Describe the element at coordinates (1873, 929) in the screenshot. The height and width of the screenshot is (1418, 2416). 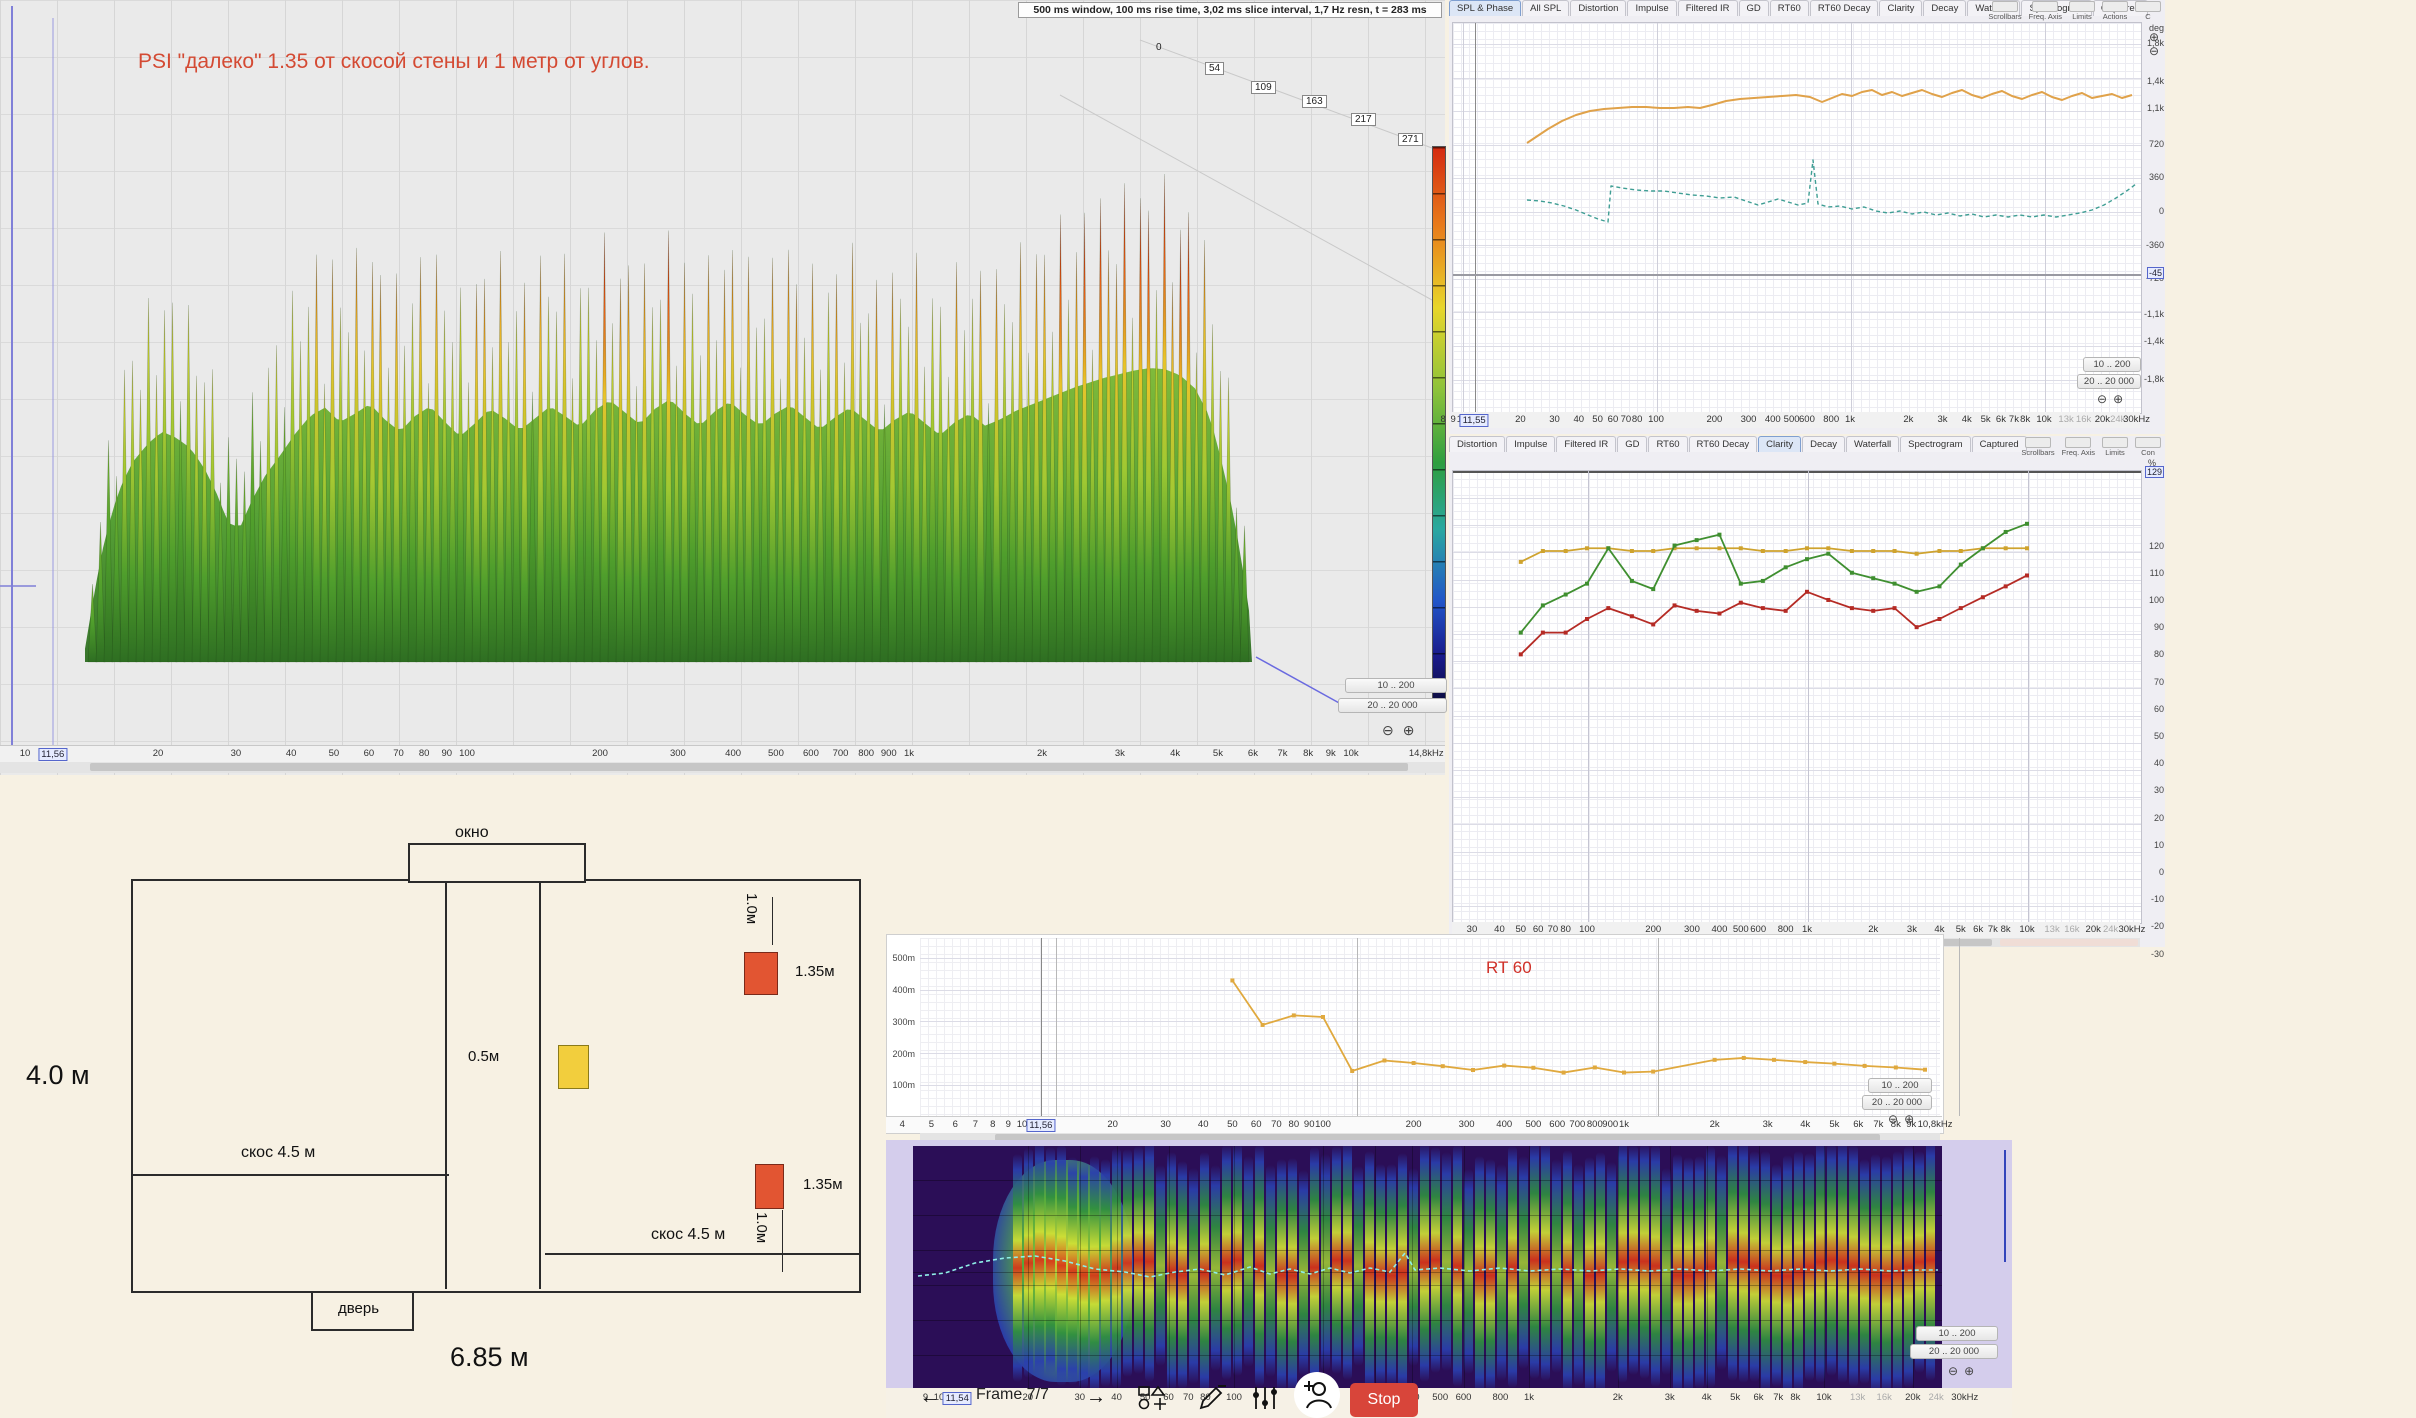
I see `freq-tick-label: 2k` at that location.